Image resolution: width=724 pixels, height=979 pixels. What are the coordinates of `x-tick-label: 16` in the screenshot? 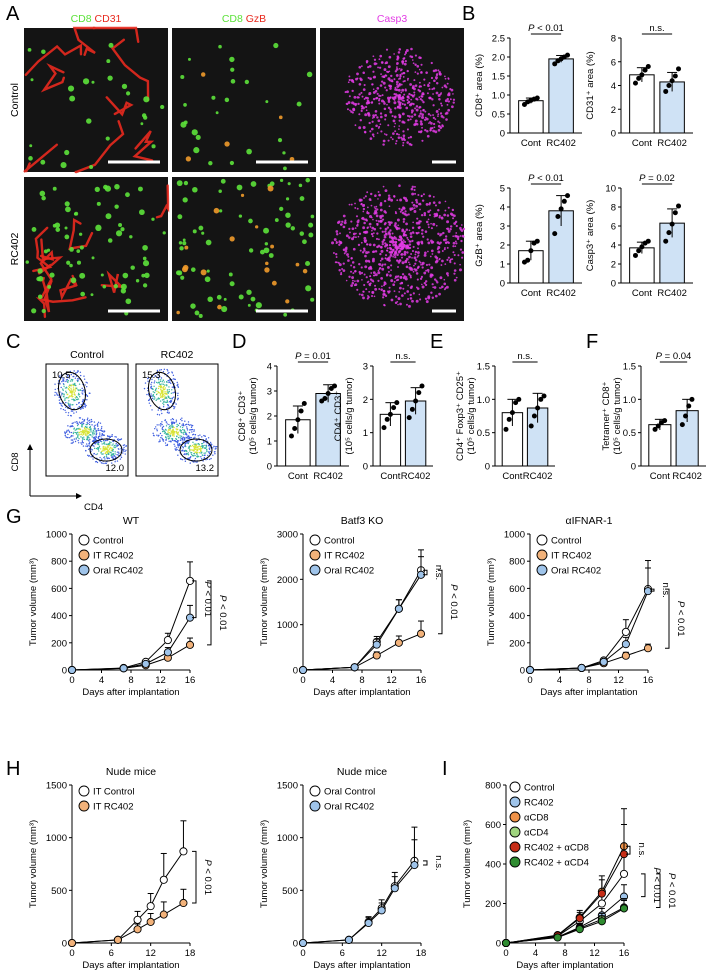 It's located at (624, 953).